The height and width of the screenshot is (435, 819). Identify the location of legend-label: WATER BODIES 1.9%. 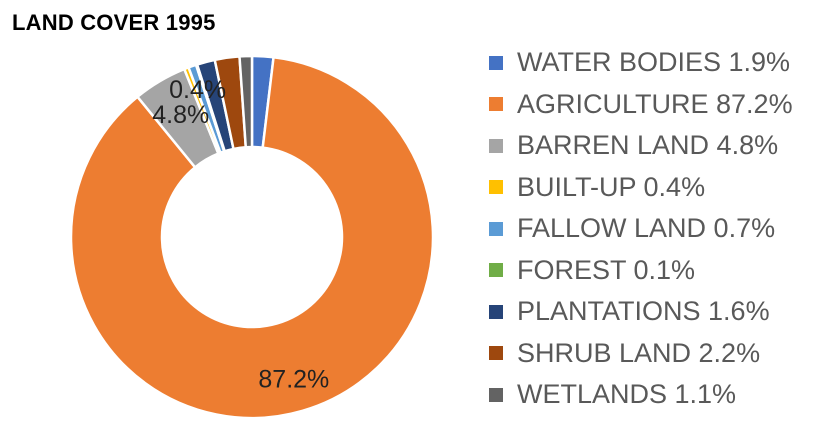
(654, 62).